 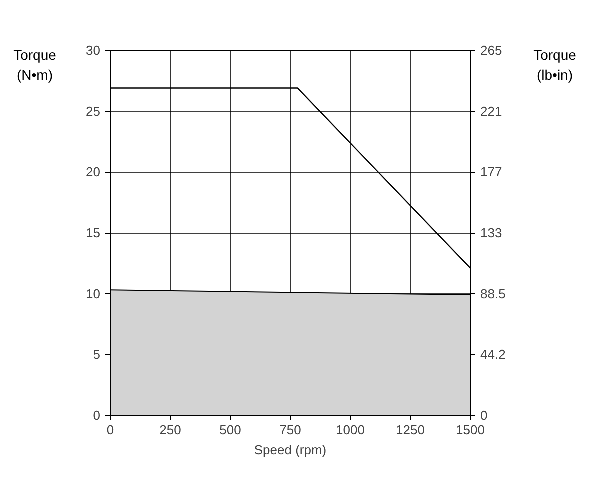 I want to click on x-tick-label: 500, so click(x=231, y=430).